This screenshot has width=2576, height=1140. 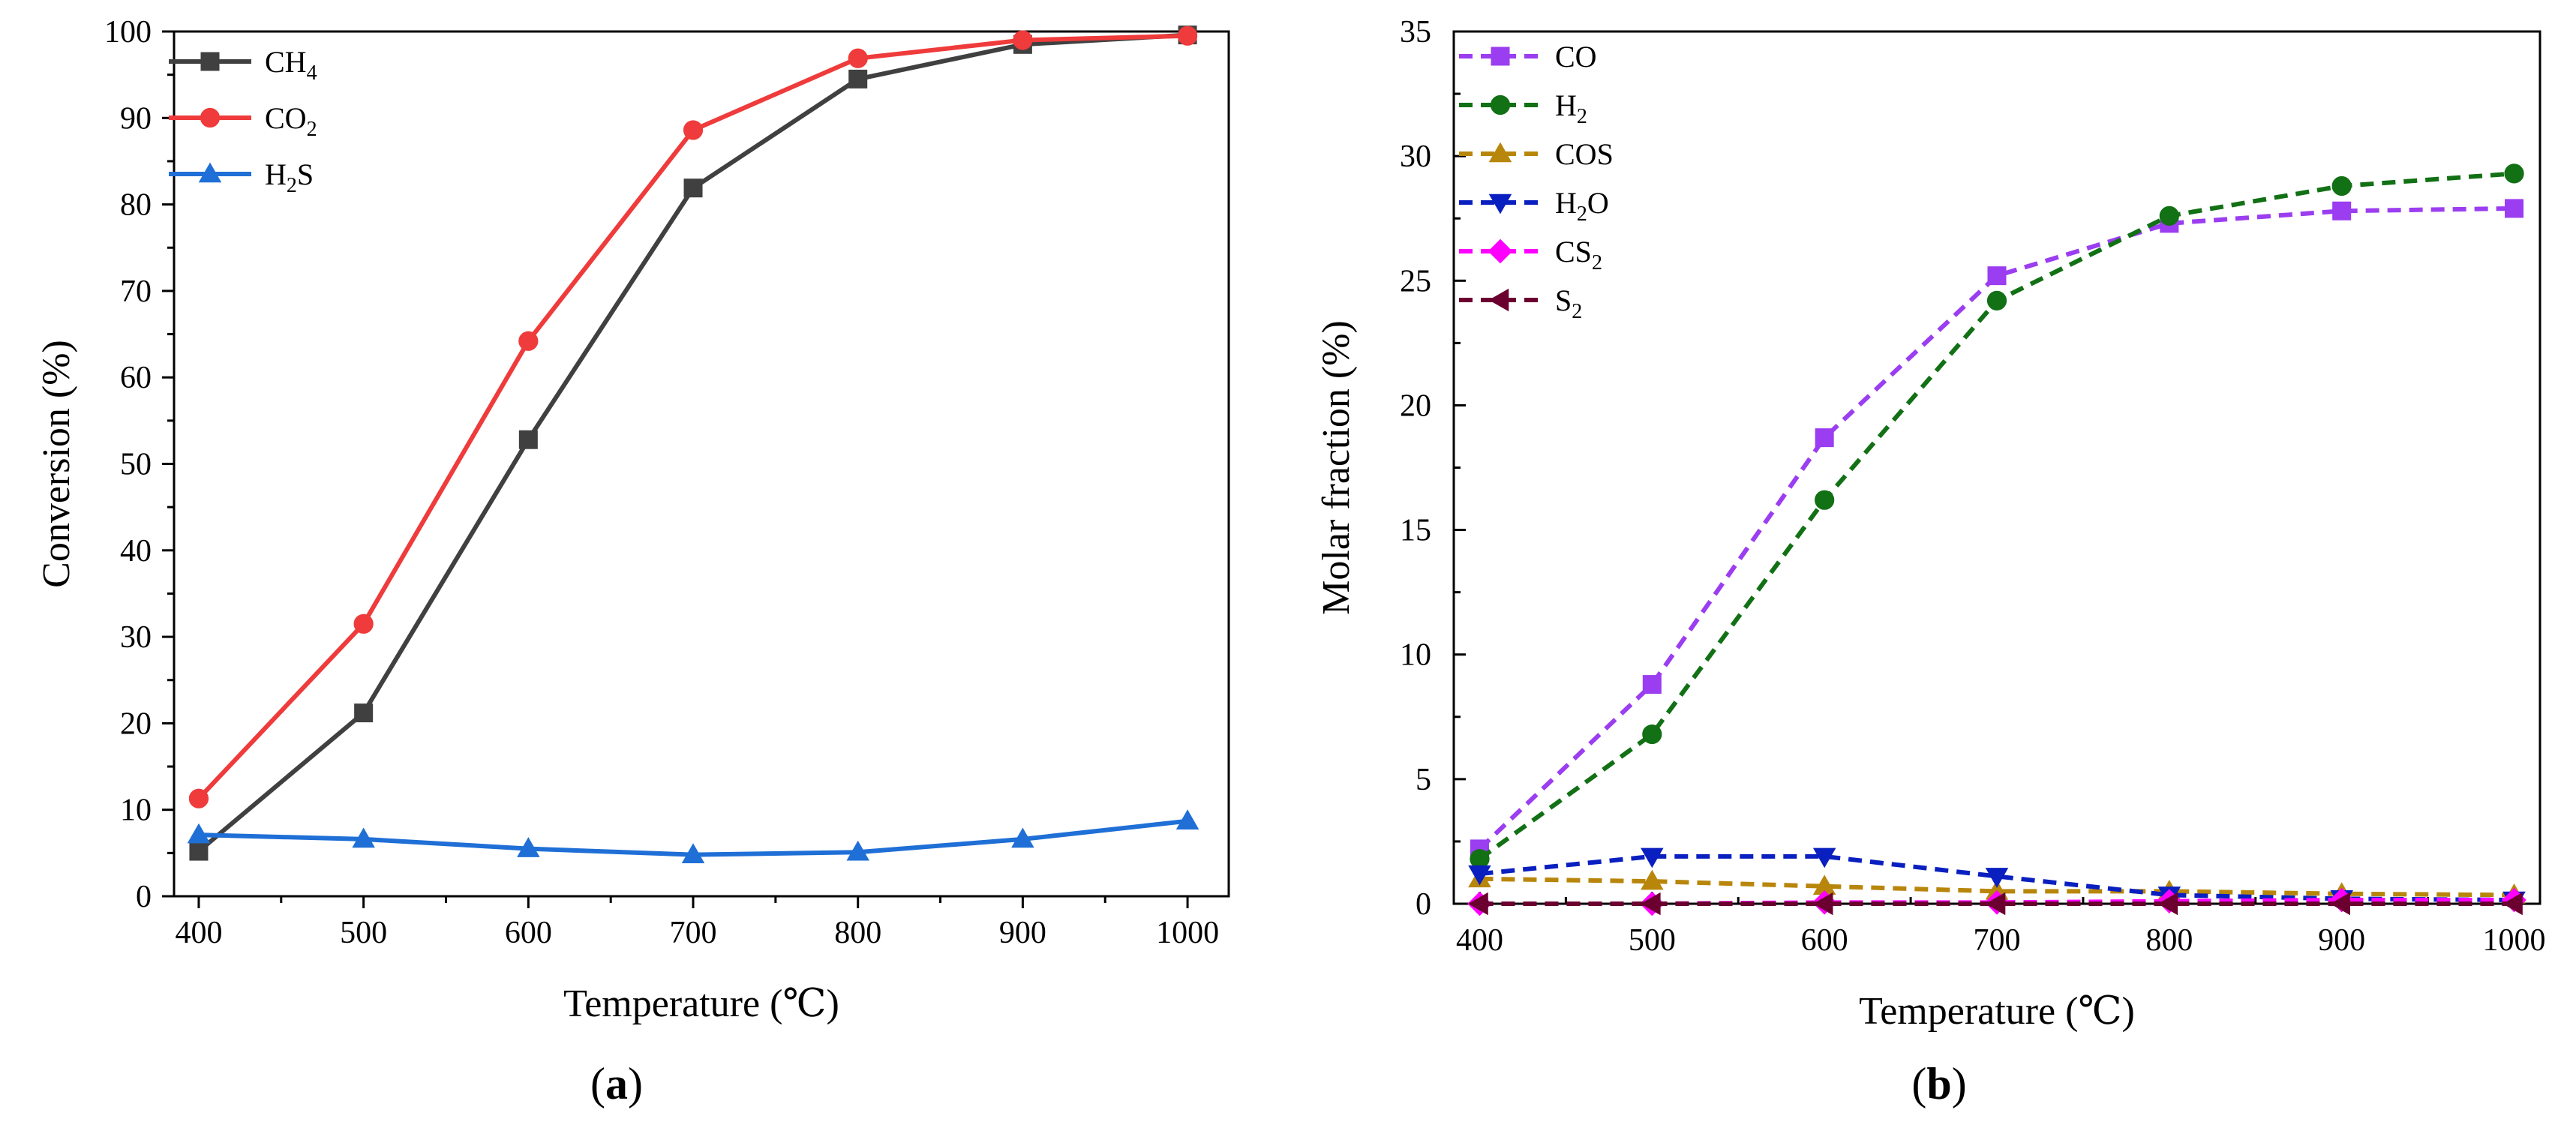 What do you see at coordinates (286, 62) in the screenshot?
I see `legend-name: CH` at bounding box center [286, 62].